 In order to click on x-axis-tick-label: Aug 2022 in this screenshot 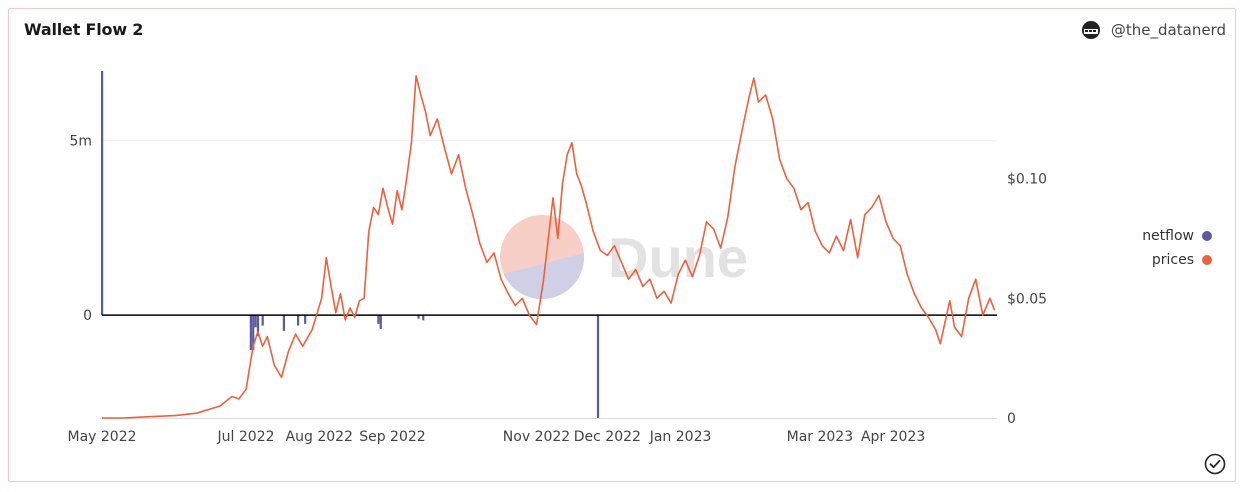, I will do `click(319, 437)`.